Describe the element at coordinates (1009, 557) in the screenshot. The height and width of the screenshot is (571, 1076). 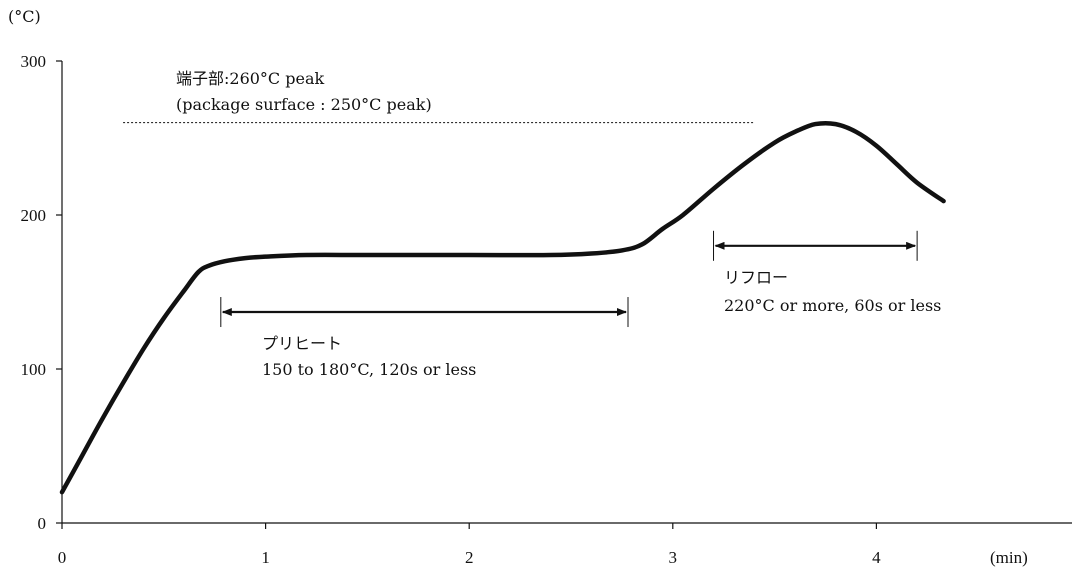
I see `x-axis-unit-label: (min)` at that location.